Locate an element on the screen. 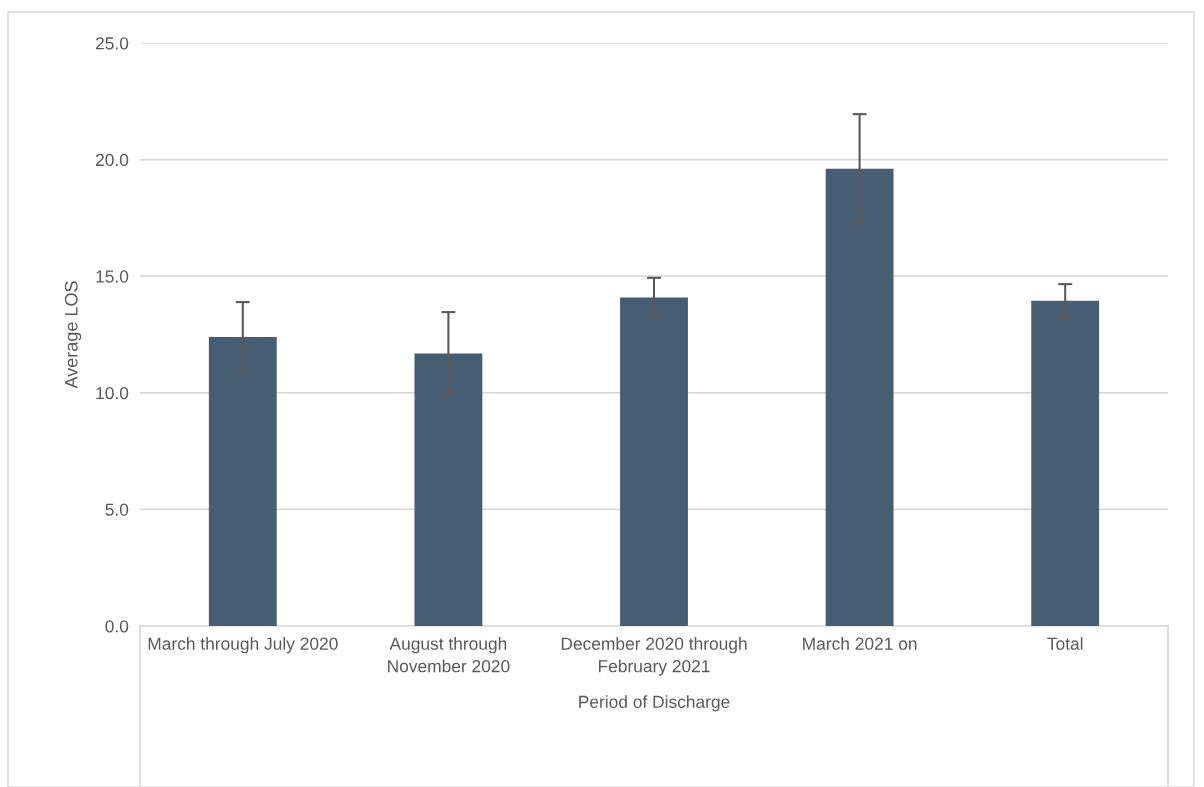 This screenshot has width=1204, height=787. x-tick-label: March 2021 on is located at coordinates (860, 643).